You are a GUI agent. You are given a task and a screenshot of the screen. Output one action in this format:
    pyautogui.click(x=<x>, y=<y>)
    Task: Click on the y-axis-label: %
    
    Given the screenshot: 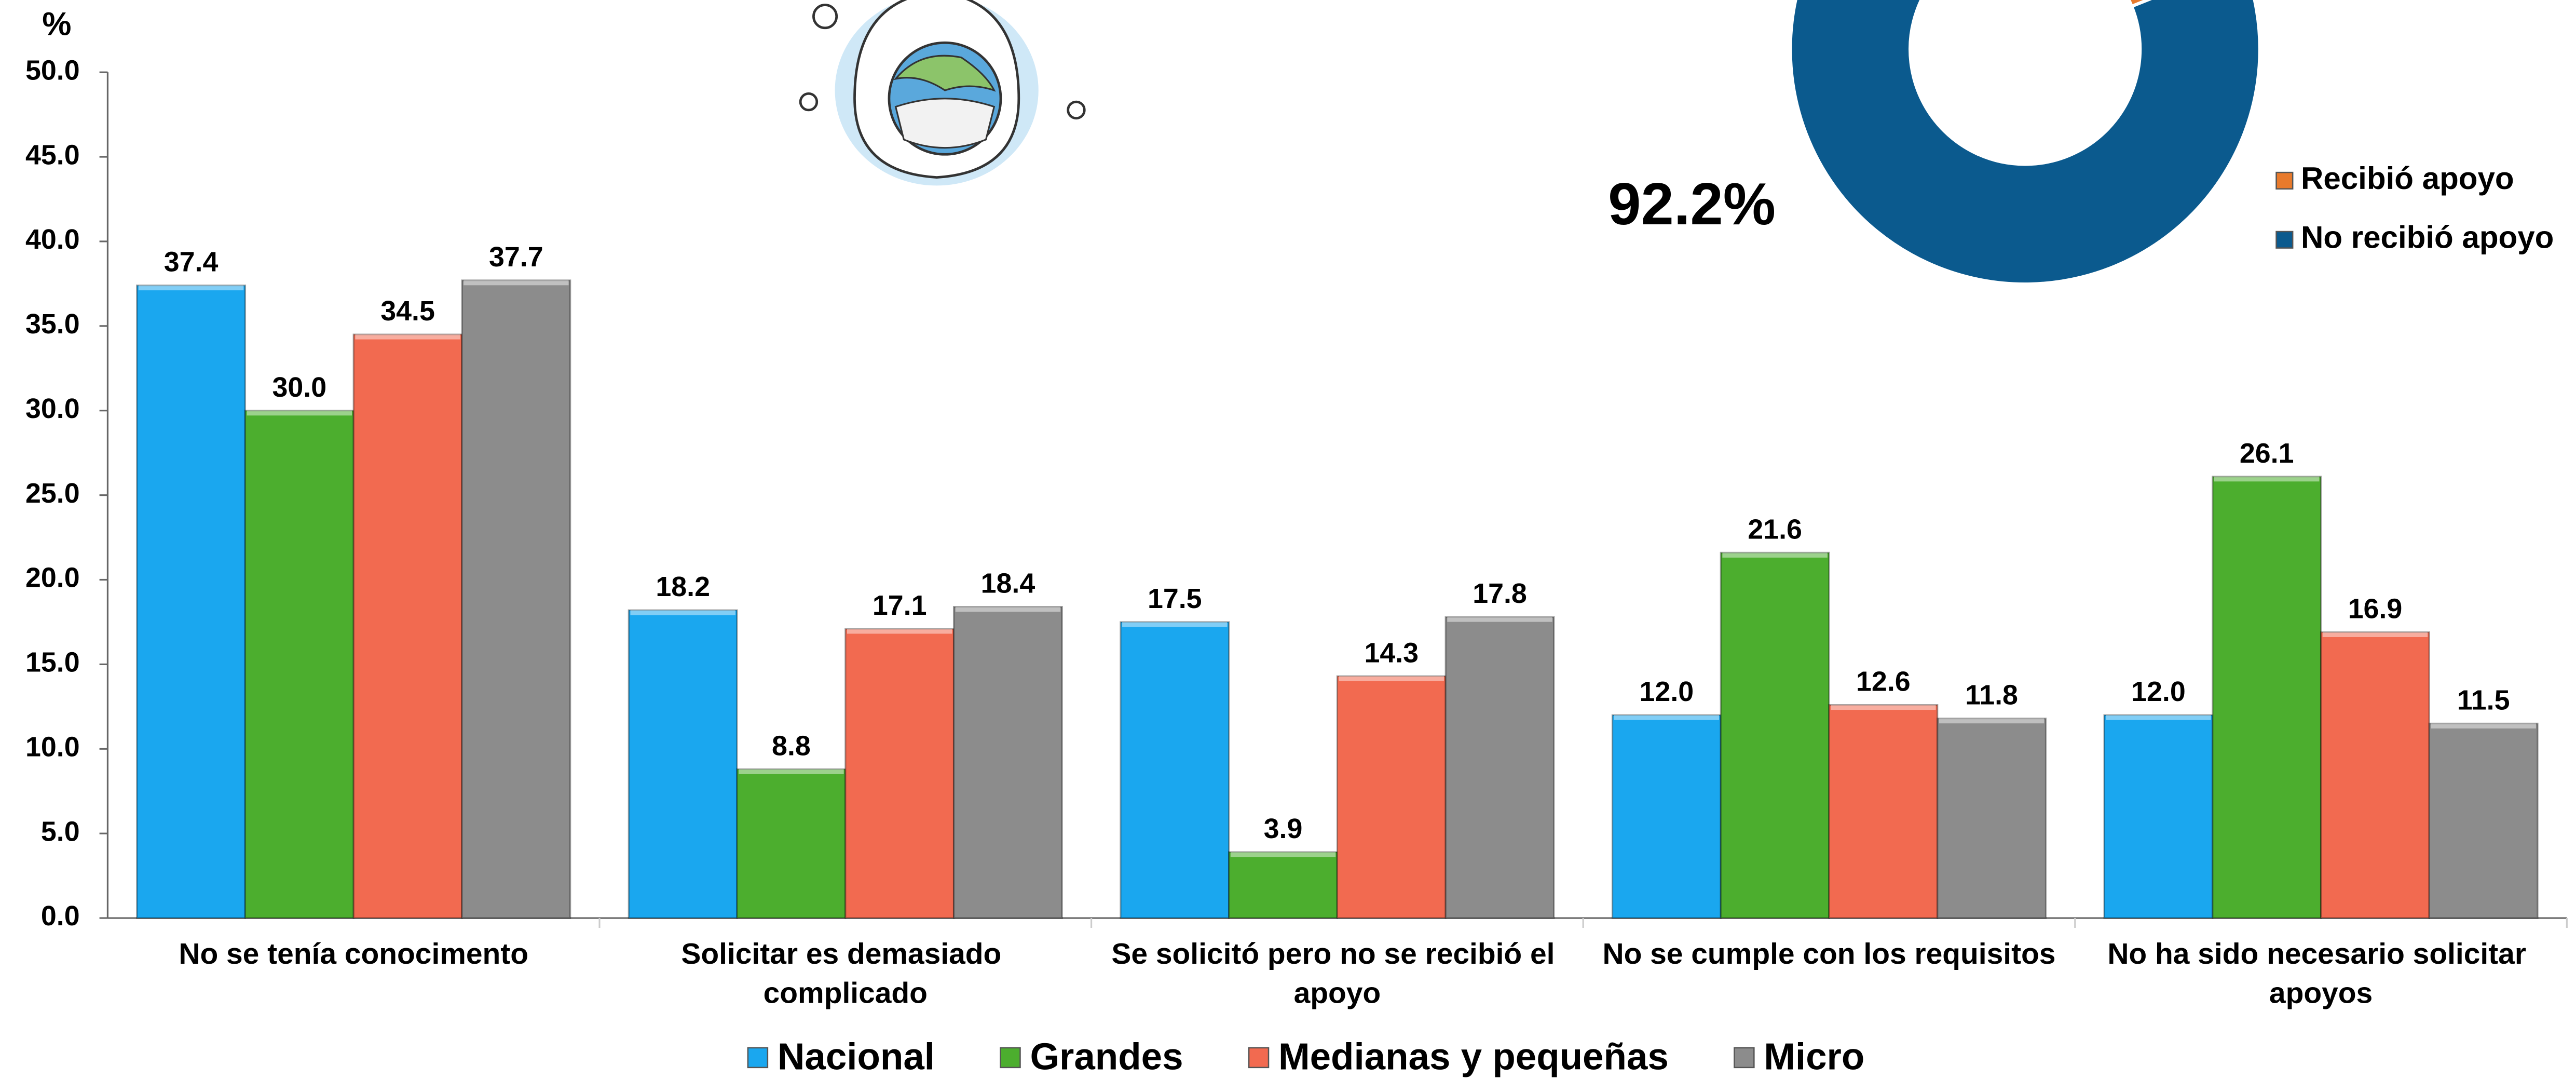 What is the action you would take?
    pyautogui.click(x=56, y=24)
    